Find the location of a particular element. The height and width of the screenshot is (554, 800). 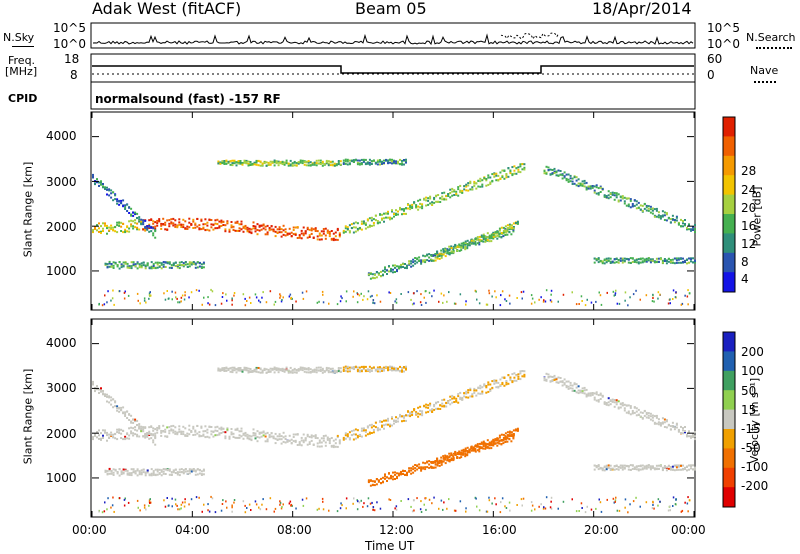

noise-search-line is located at coordinates (530, 36).